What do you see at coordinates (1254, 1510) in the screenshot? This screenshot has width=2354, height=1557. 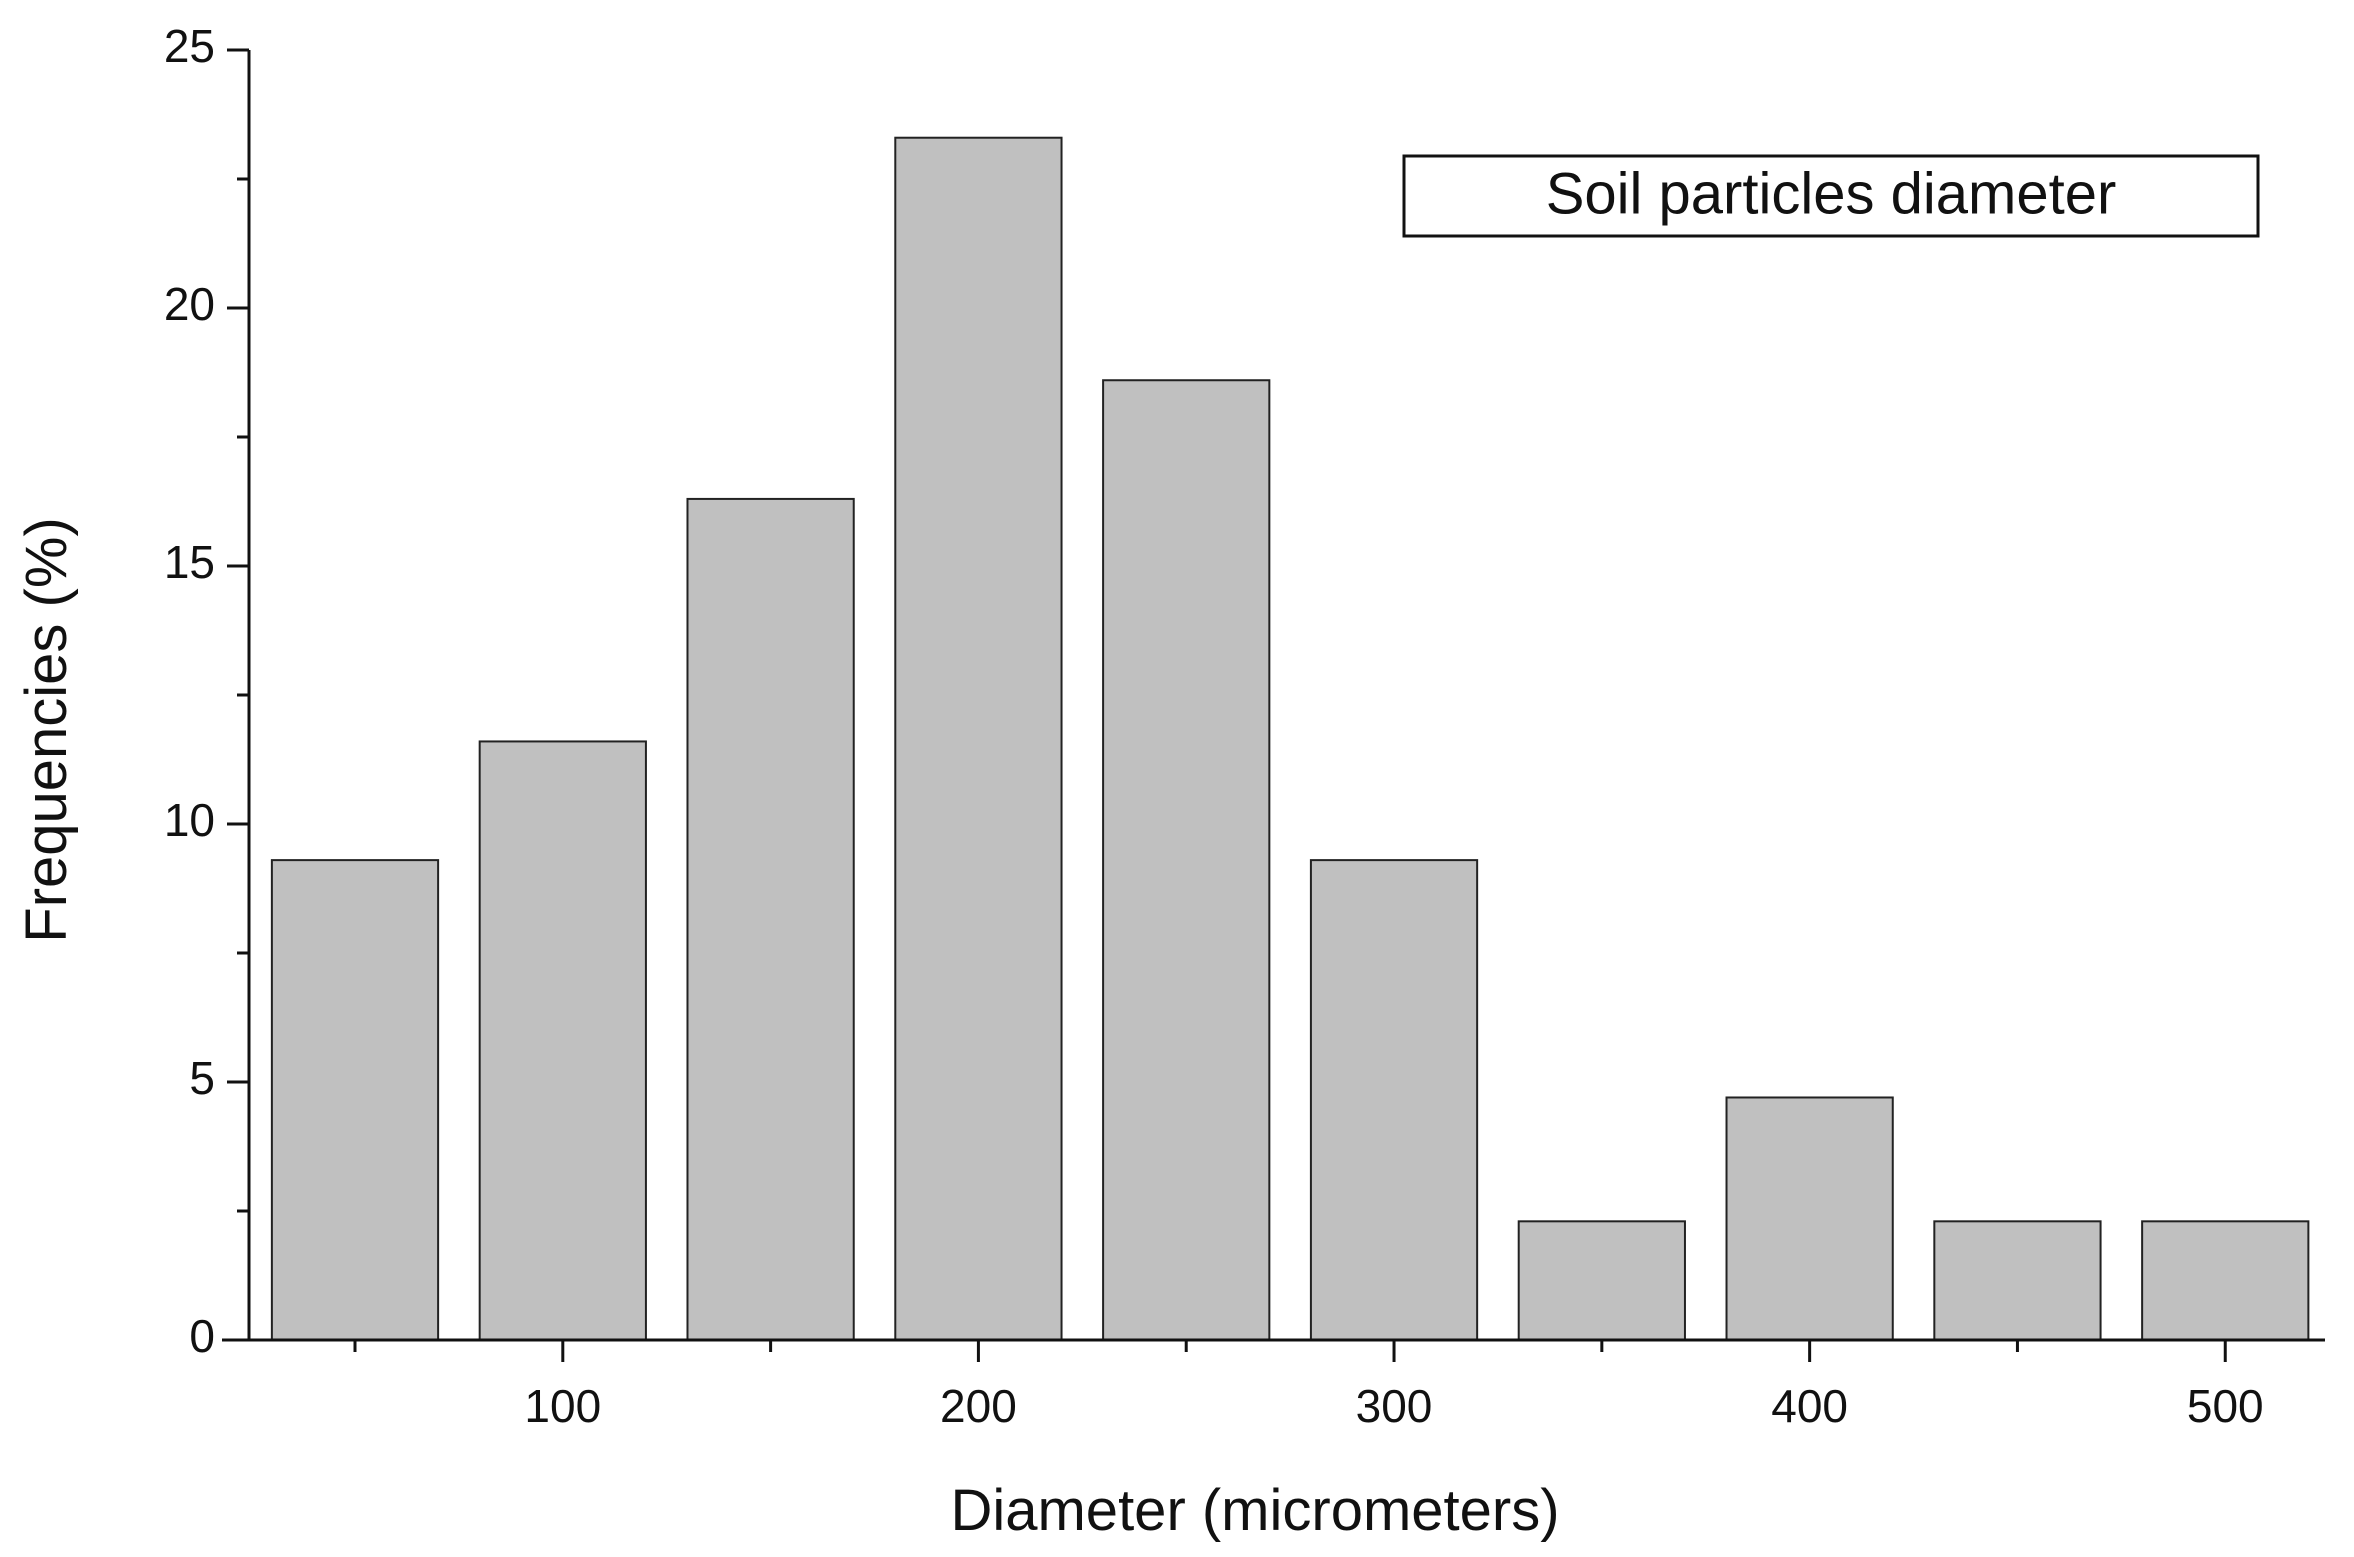 I see `x-axis-label: Diameter (micrometers)` at bounding box center [1254, 1510].